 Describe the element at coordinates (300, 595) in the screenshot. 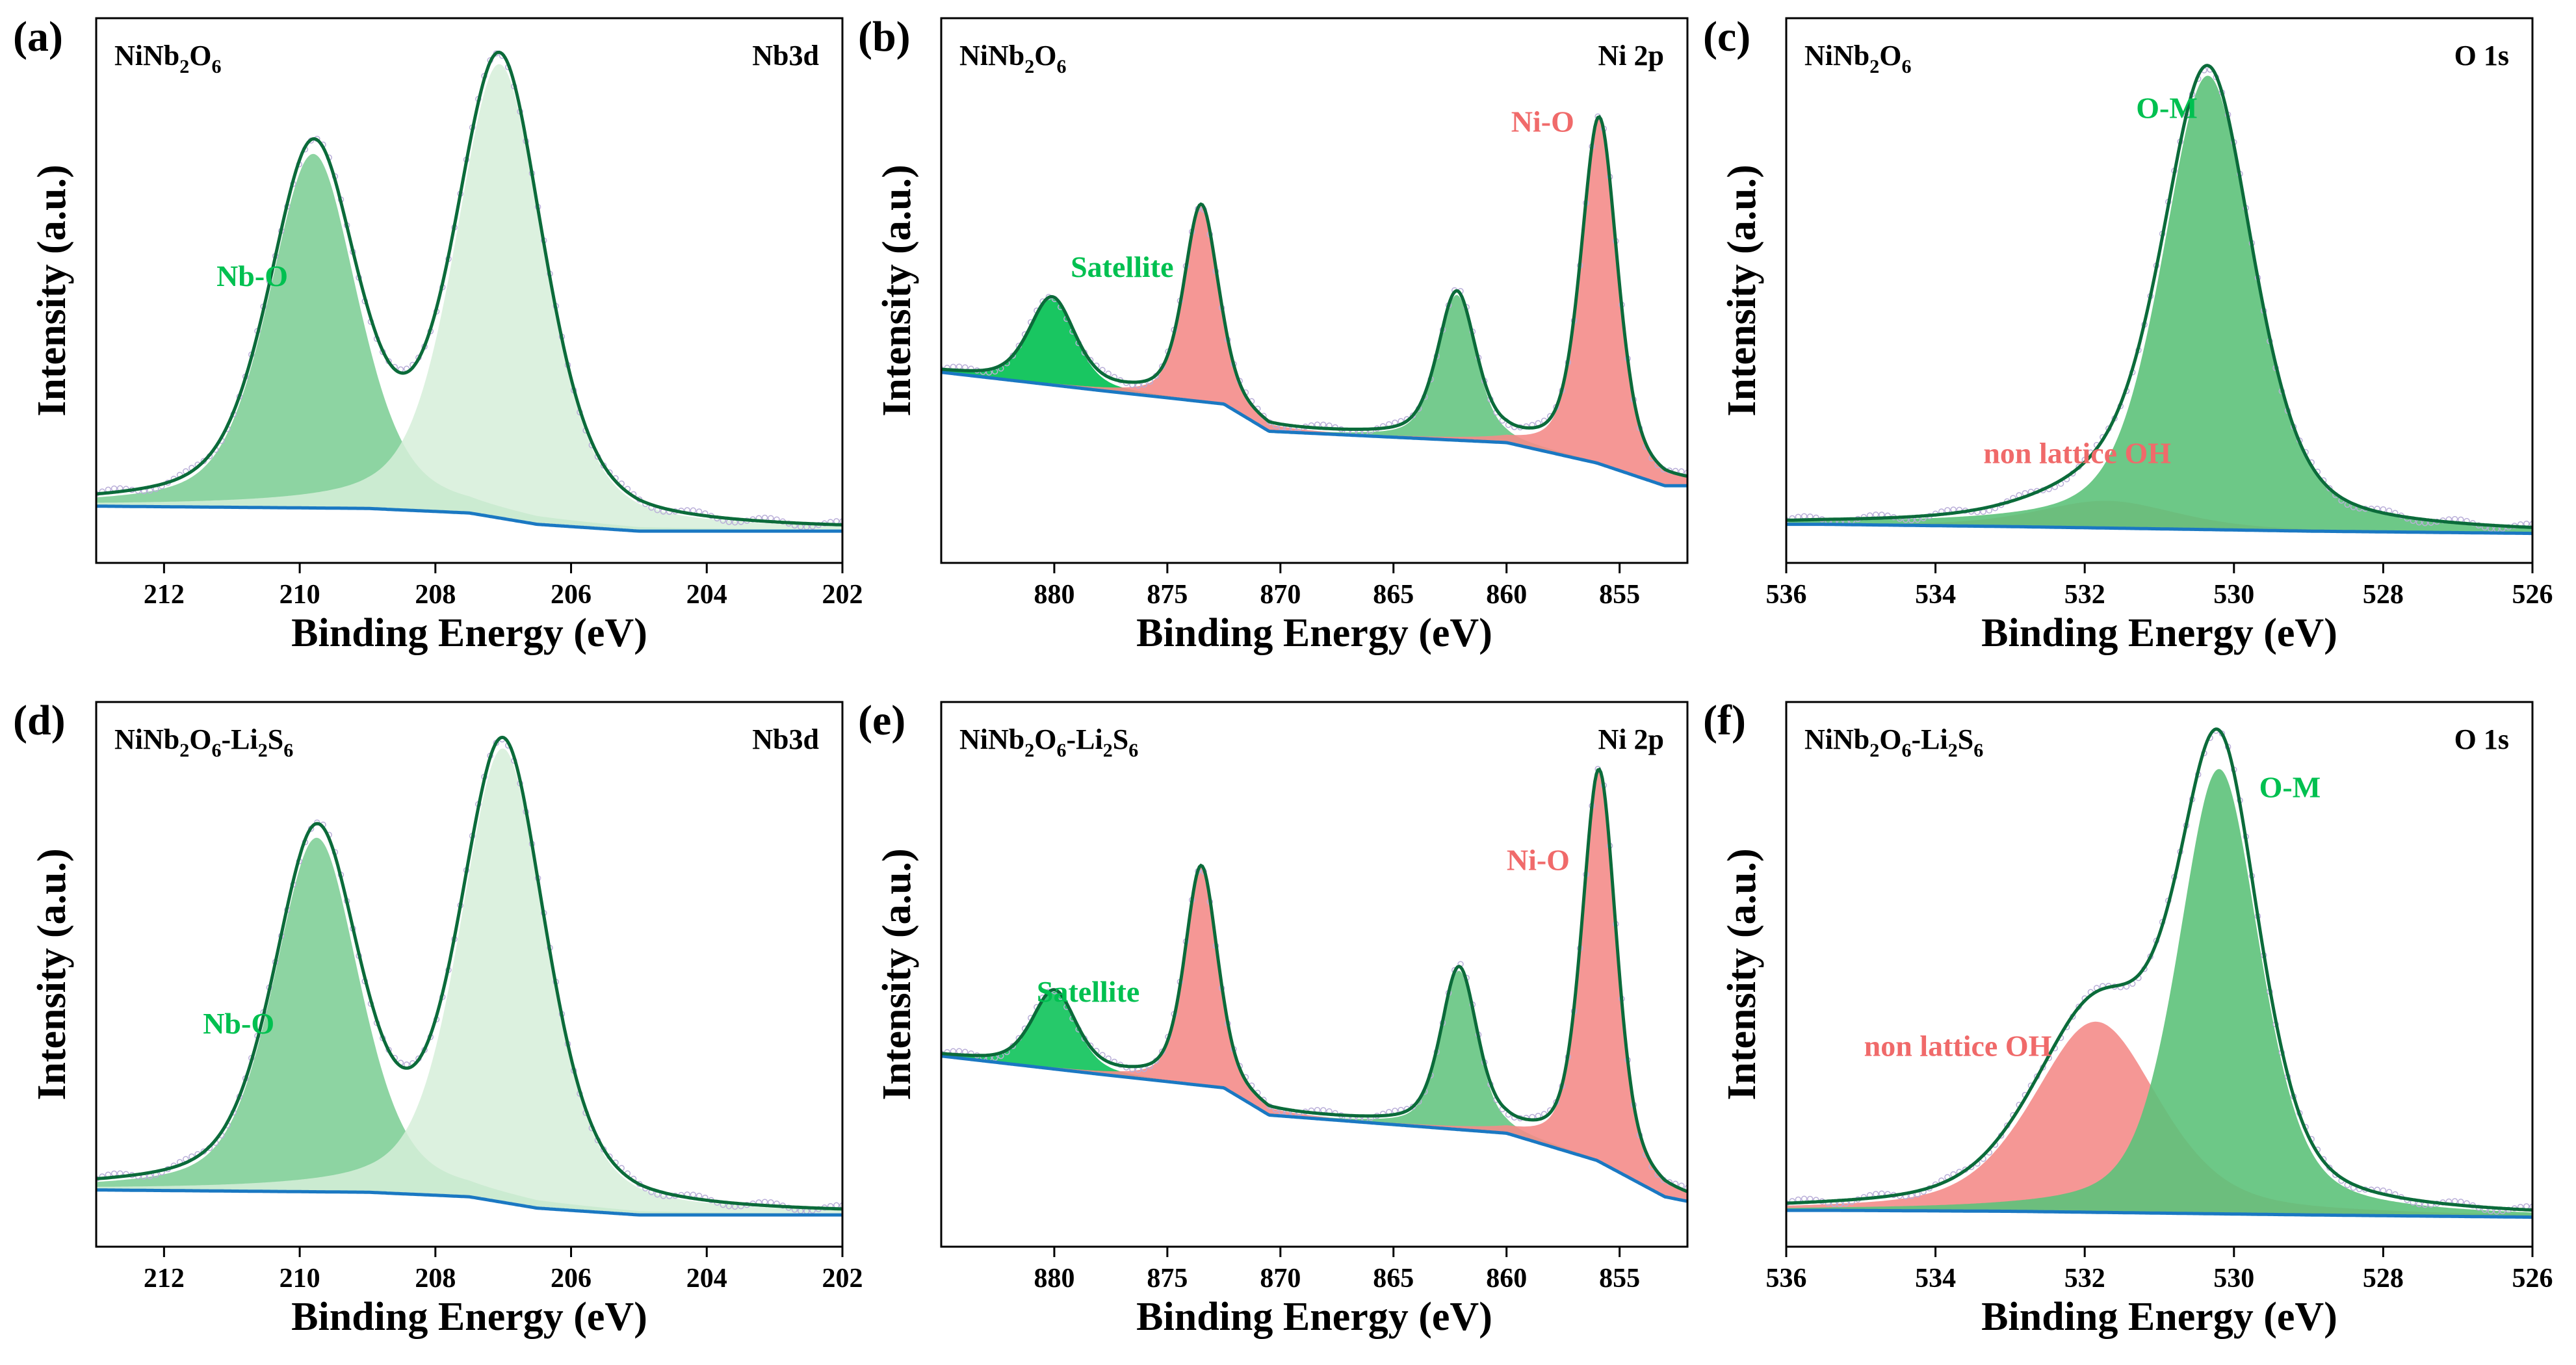

I see `x-tick-label: 210` at that location.